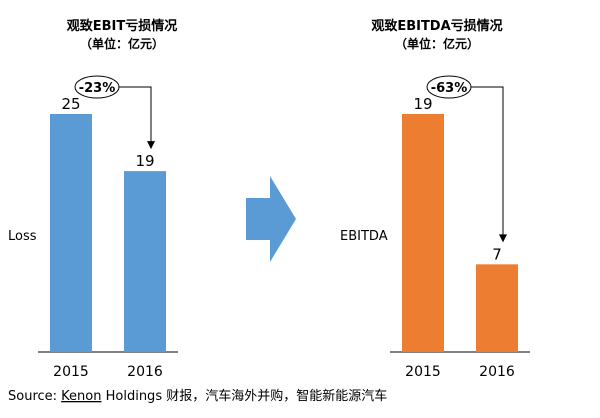 The image size is (600, 418). I want to click on ebit-change-bubble, so click(97, 87).